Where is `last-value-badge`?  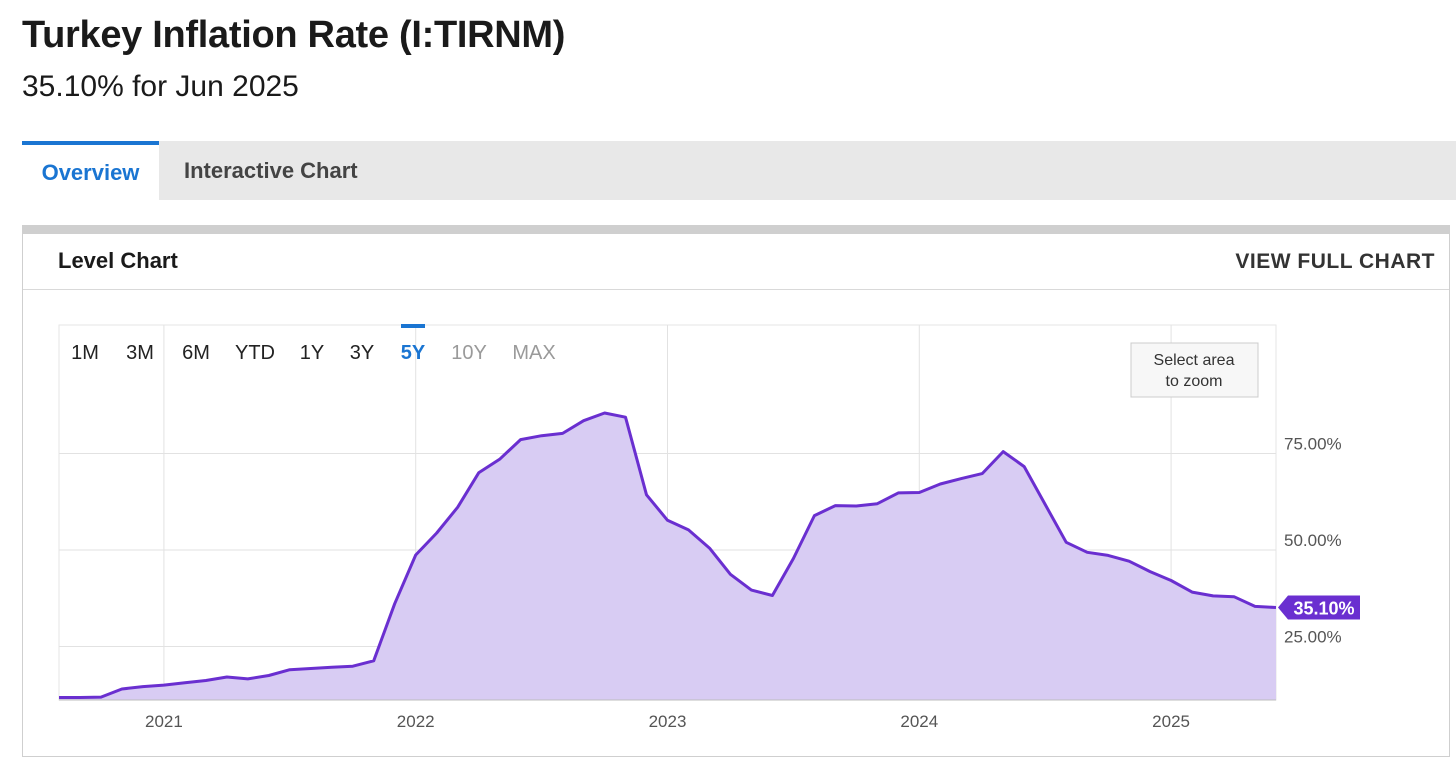 last-value-badge is located at coordinates (1319, 607).